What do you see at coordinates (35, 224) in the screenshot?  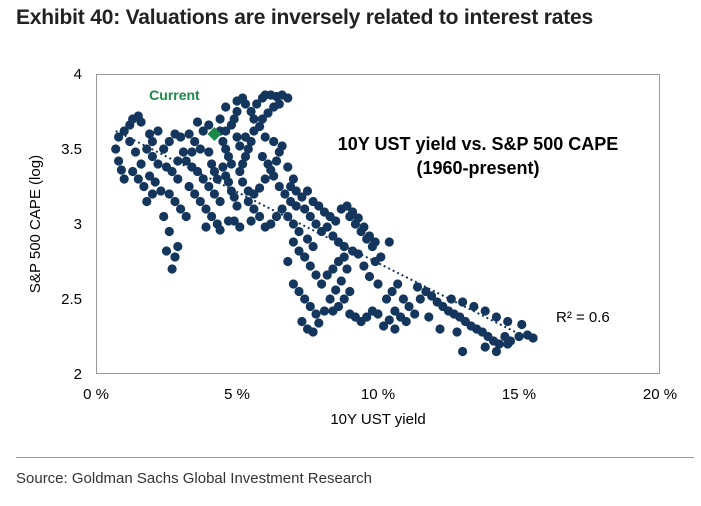 I see `y-axis-label: S&P 500 CAPE (log)` at bounding box center [35, 224].